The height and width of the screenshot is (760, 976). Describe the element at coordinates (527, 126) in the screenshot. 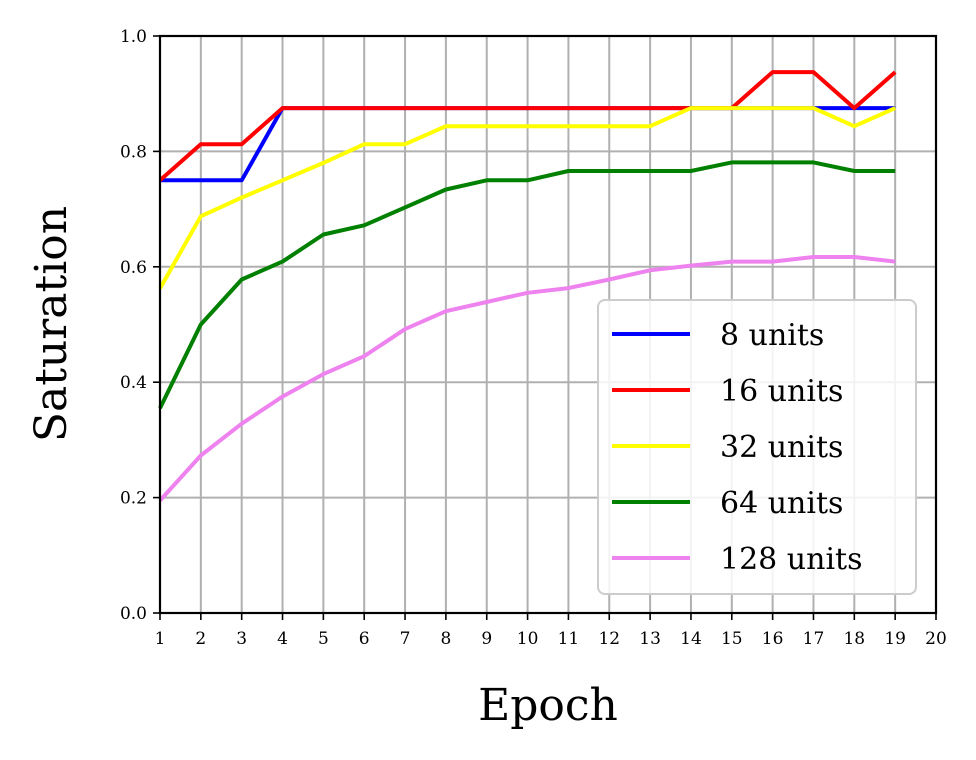

I see `series-line-16-units` at that location.